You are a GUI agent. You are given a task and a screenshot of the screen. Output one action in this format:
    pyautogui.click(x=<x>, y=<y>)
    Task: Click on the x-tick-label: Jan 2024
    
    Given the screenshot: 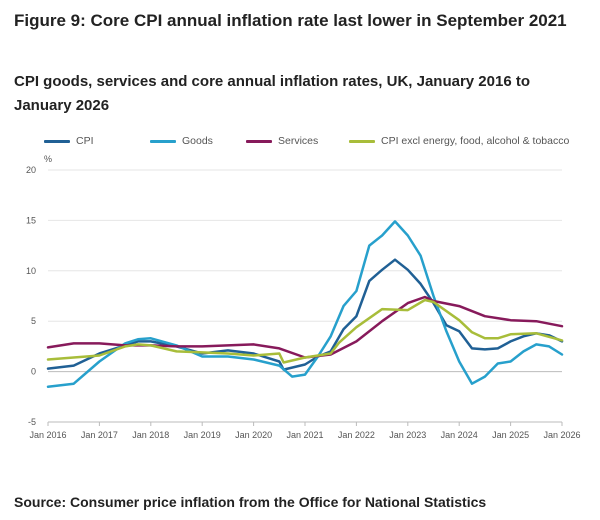 What is the action you would take?
    pyautogui.click(x=459, y=435)
    